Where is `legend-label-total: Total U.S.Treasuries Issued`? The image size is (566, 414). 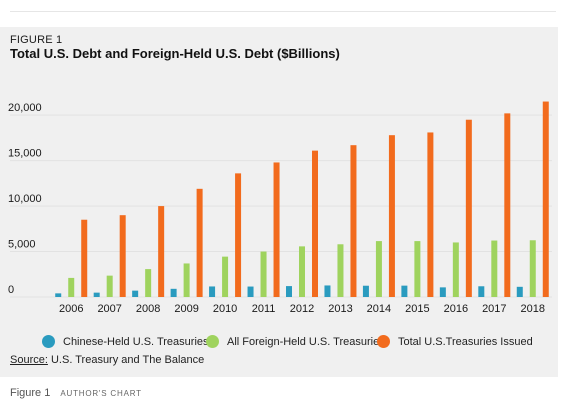 legend-label-total: Total U.S.Treasuries Issued is located at coordinates (465, 341).